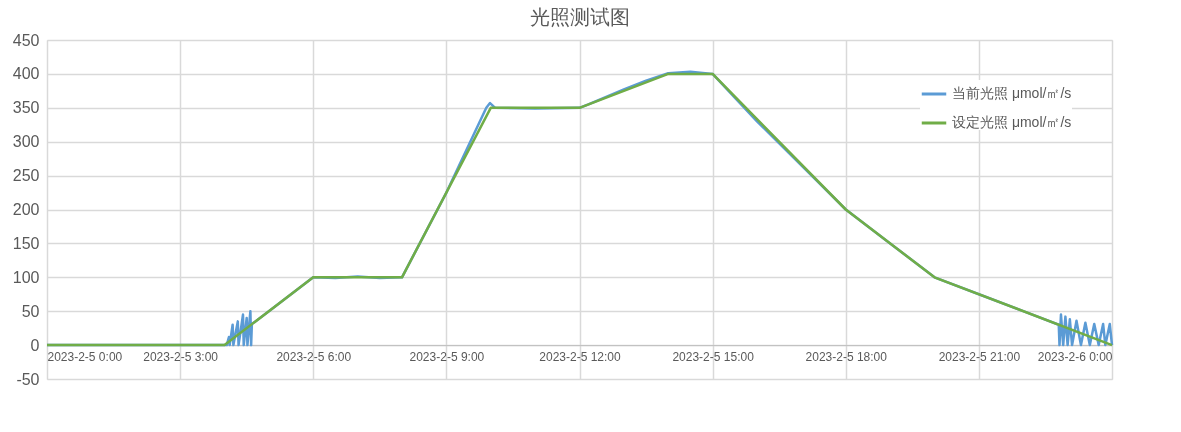 Image resolution: width=1181 pixels, height=432 pixels. Describe the element at coordinates (1075, 356) in the screenshot. I see `x-tick-label: 2023-2-6 0:00` at that location.